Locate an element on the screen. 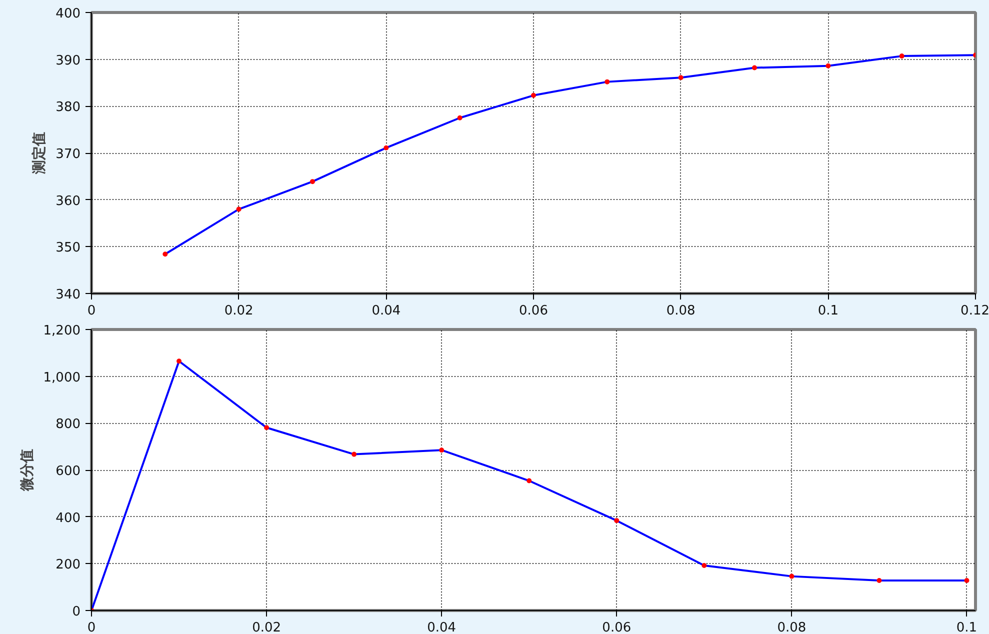 The width and height of the screenshot is (989, 634). y-tick-label: 1,000 is located at coordinates (61, 378).